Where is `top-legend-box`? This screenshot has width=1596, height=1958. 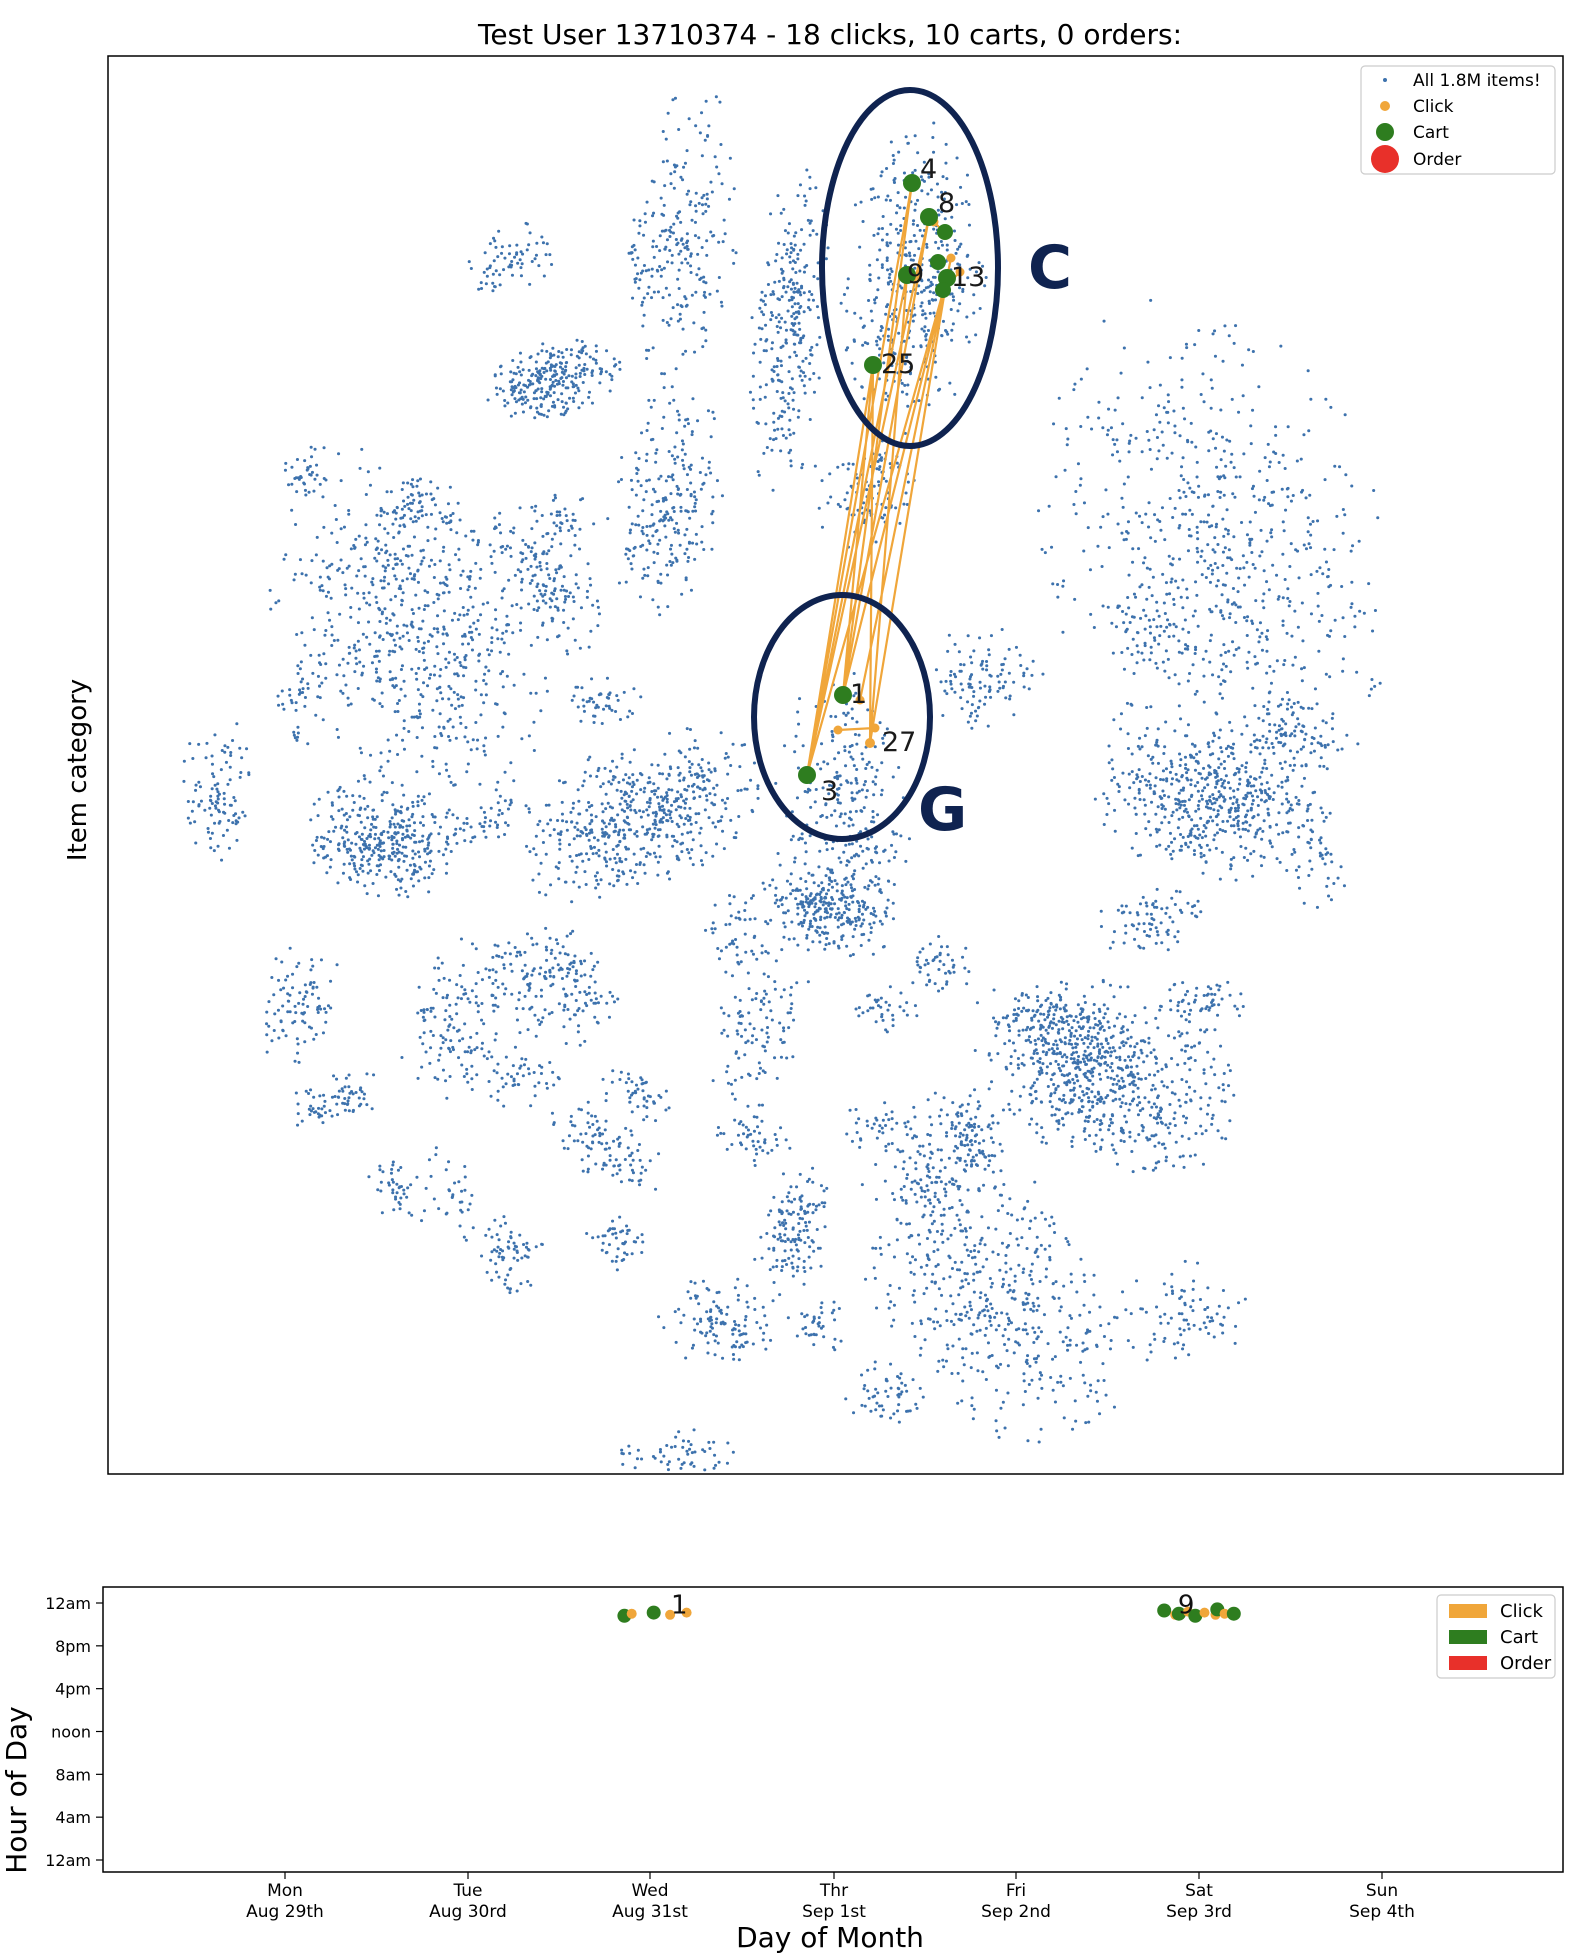 top-legend-box is located at coordinates (1458, 120).